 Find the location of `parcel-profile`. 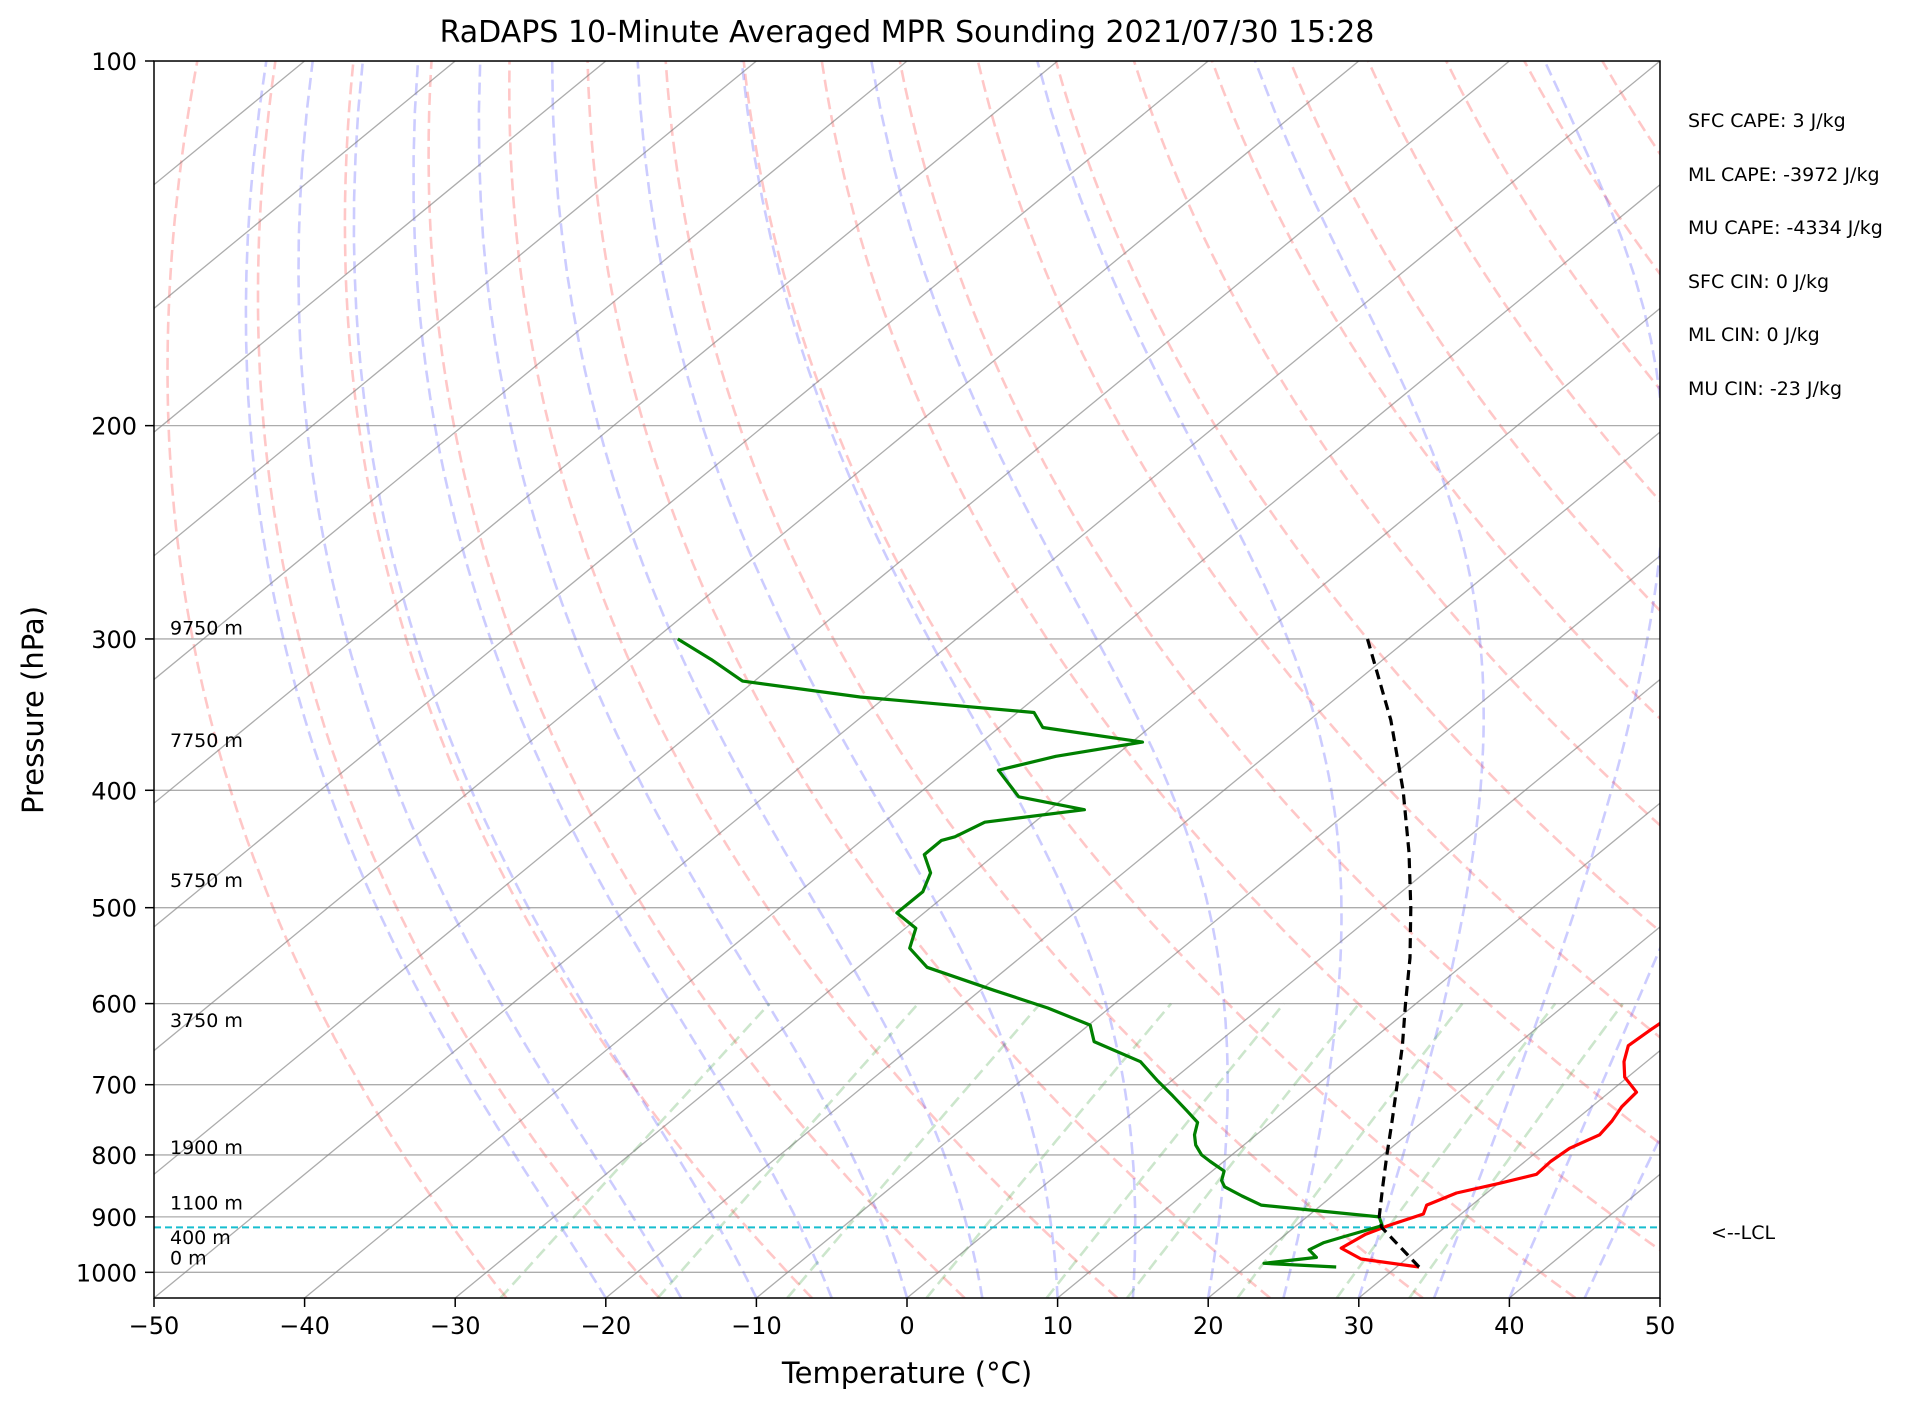

parcel-profile is located at coordinates (1393, 953).